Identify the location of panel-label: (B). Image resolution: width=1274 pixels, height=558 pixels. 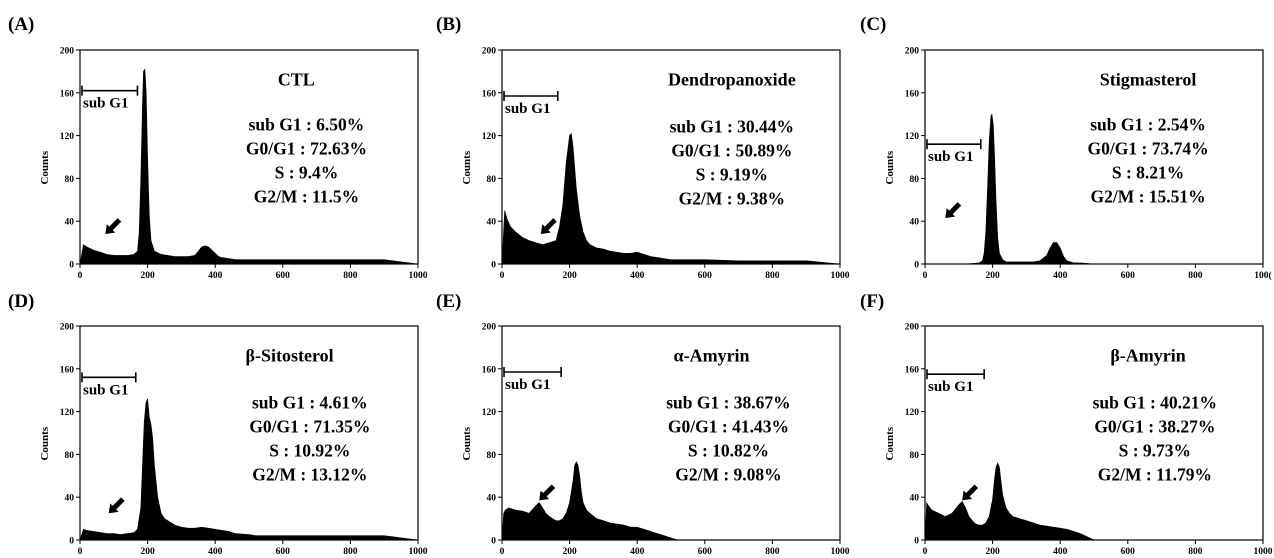
(448, 24).